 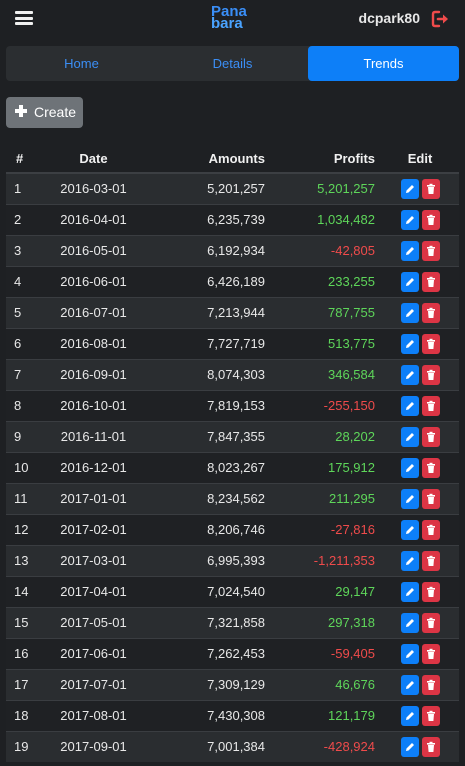 What do you see at coordinates (326, 715) in the screenshot?
I see `row-profit: 121,179` at bounding box center [326, 715].